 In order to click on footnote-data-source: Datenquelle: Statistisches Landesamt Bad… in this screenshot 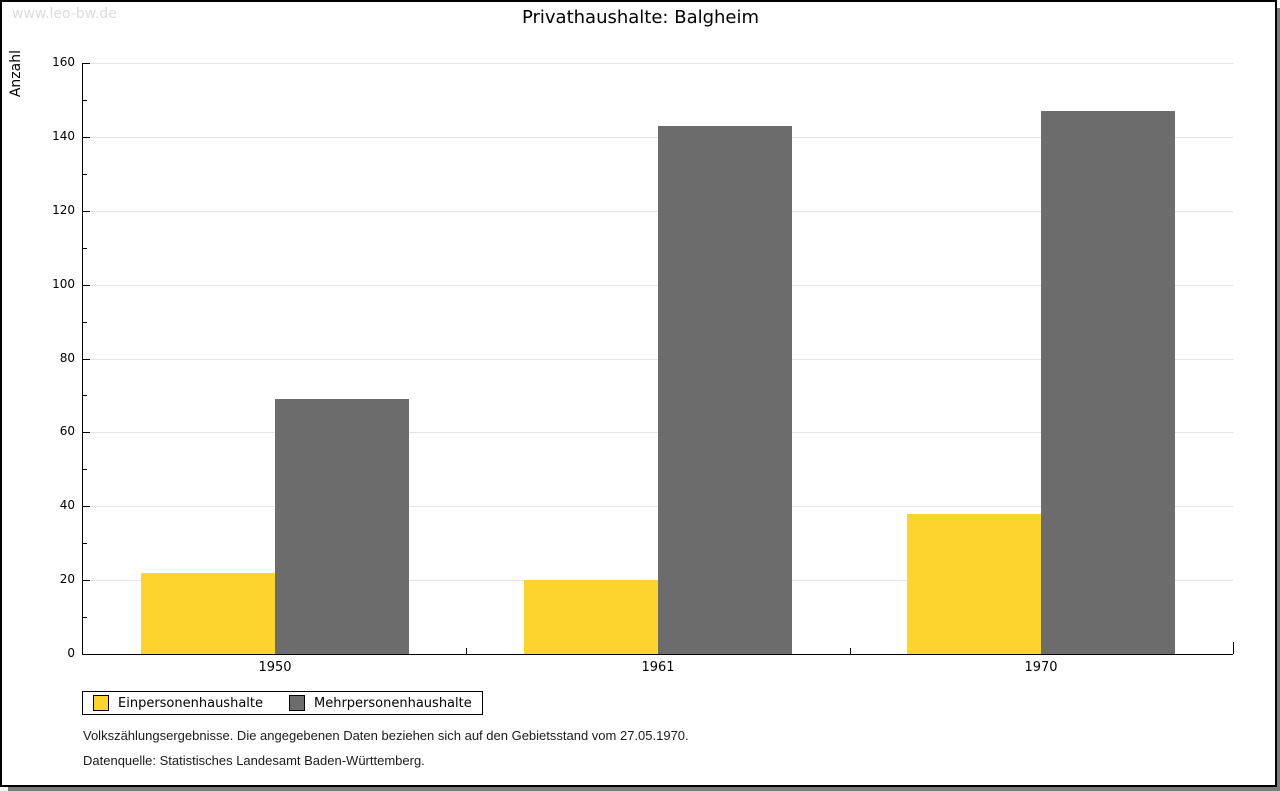, I will do `click(254, 760)`.